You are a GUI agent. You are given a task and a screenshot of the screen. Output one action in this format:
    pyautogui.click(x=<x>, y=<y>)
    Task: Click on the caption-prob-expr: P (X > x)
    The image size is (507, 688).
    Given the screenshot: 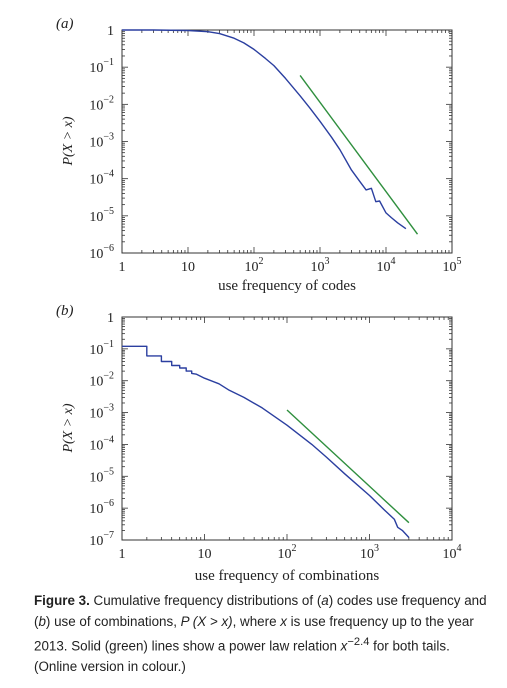 What is the action you would take?
    pyautogui.click(x=206, y=621)
    